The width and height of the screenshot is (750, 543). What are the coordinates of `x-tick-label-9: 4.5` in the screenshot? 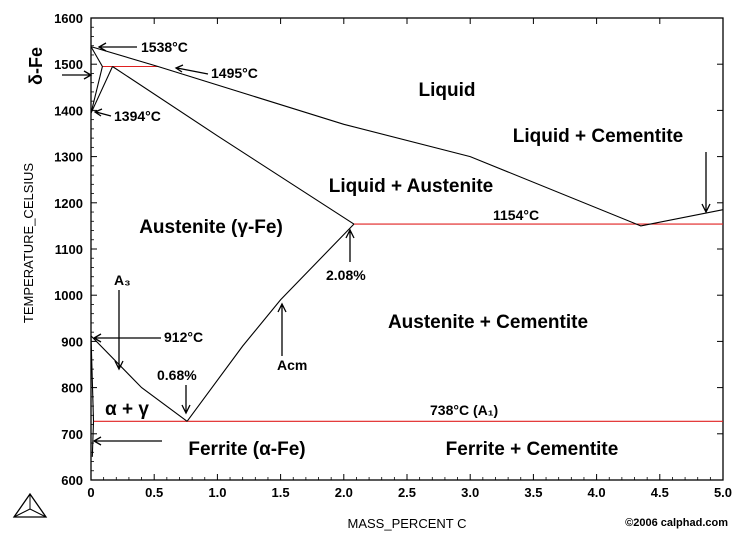 It's located at (660, 492).